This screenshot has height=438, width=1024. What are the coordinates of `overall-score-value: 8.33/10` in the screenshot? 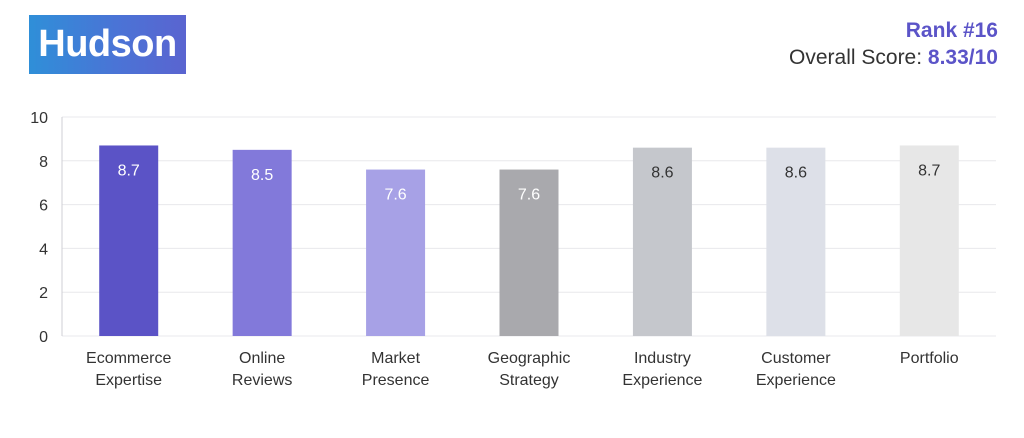 It's located at (962, 57).